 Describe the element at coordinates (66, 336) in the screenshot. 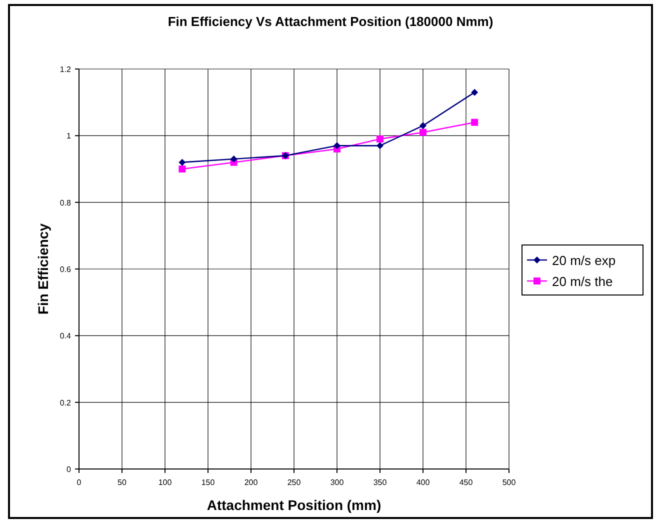

I see `y-tick-label: 0.4` at that location.